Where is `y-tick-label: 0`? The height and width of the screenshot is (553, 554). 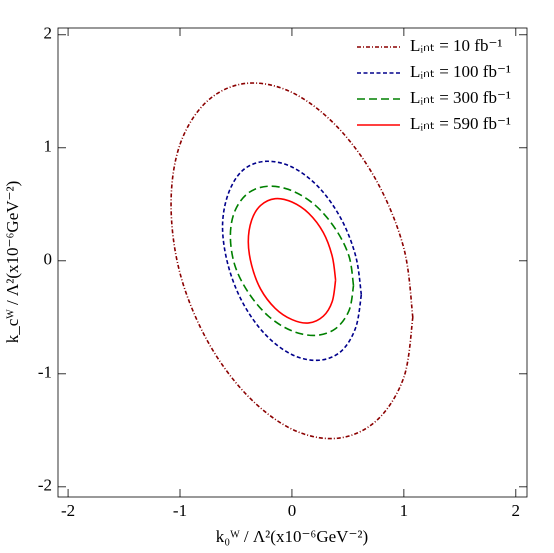
y-tick-label: 0 is located at coordinates (48, 259).